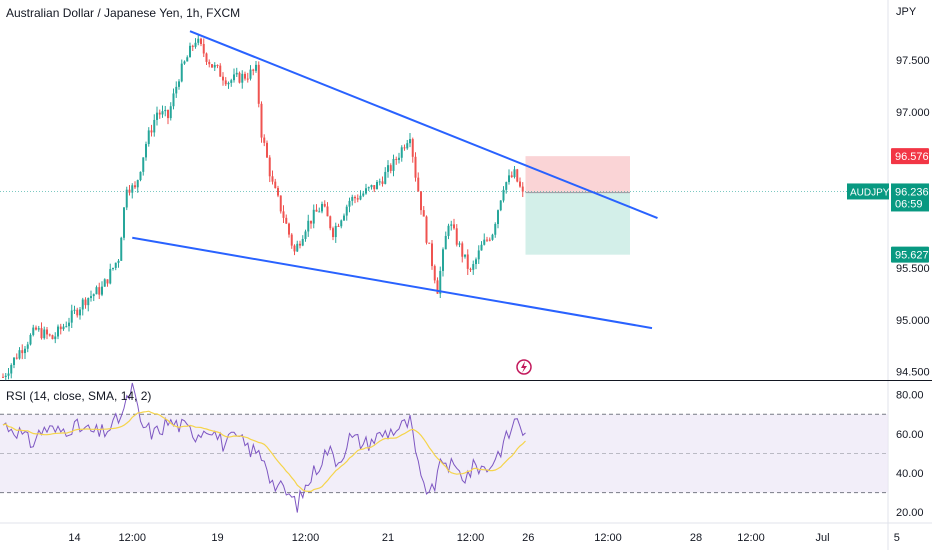 Image resolution: width=932 pixels, height=555 pixels. What do you see at coordinates (577, 223) in the screenshot?
I see `take-profit-zone` at bounding box center [577, 223].